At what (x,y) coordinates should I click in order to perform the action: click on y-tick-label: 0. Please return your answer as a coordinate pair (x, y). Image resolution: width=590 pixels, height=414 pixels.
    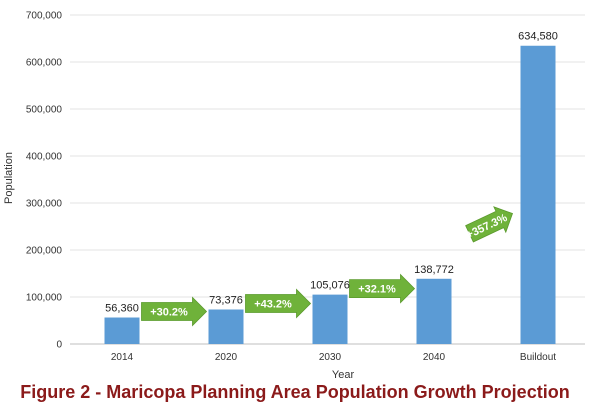
    Looking at the image, I should click on (59, 345).